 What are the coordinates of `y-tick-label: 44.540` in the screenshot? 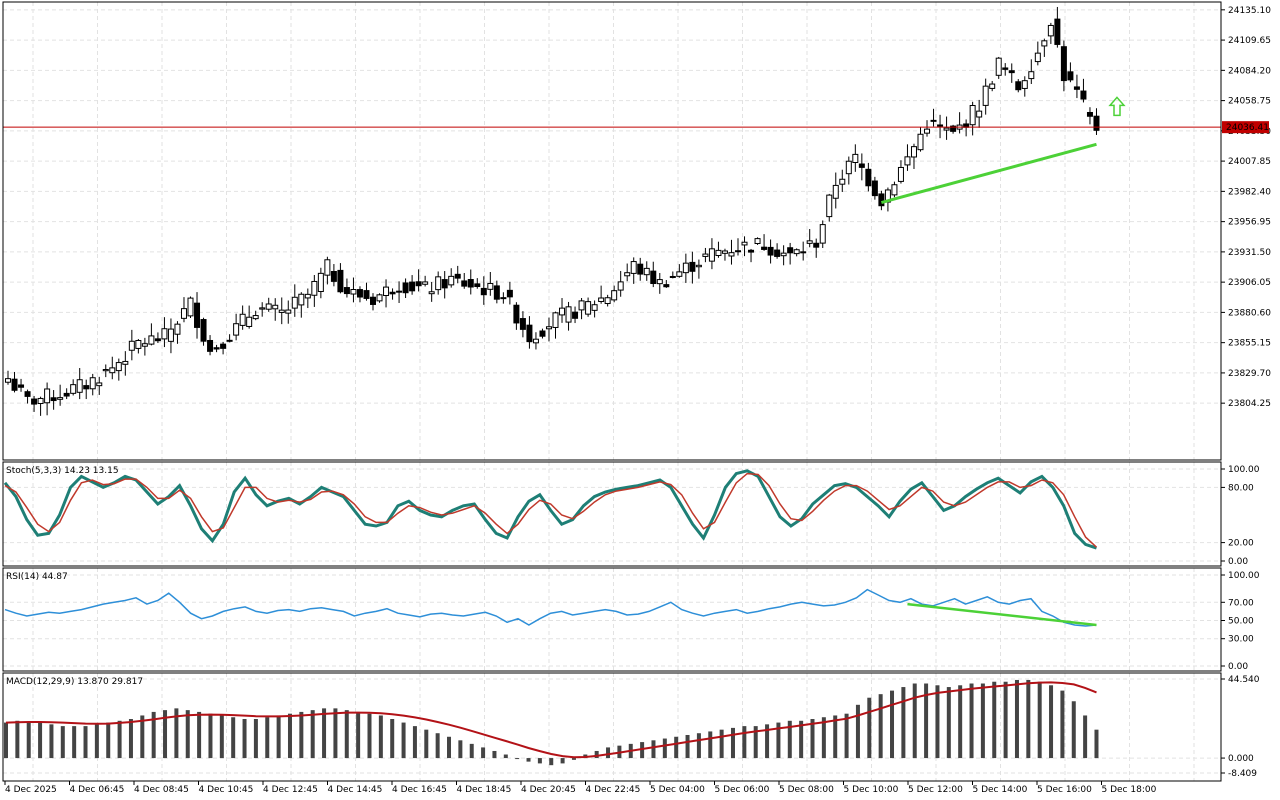 It's located at (1244, 680).